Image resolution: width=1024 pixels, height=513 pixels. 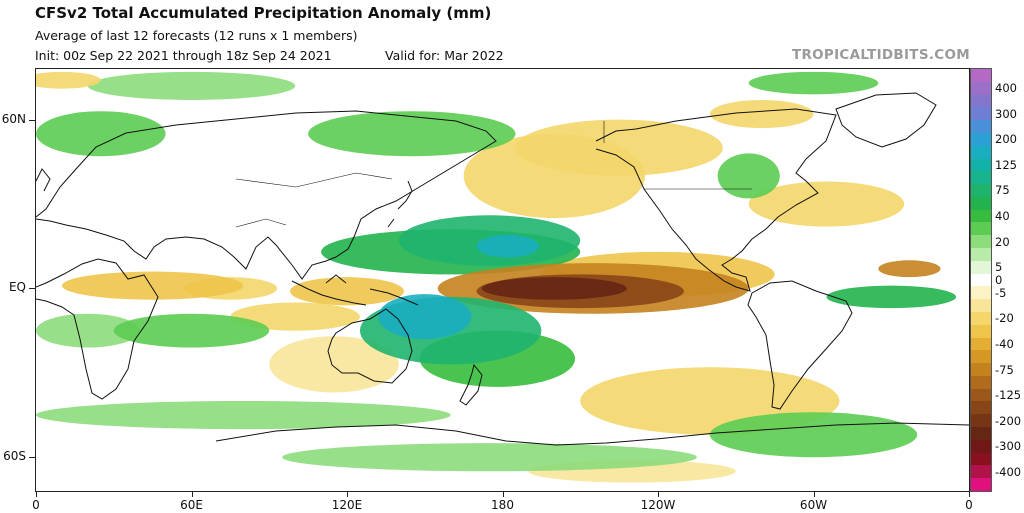 What do you see at coordinates (1006, 139) in the screenshot?
I see `colorbar-label: 200` at bounding box center [1006, 139].